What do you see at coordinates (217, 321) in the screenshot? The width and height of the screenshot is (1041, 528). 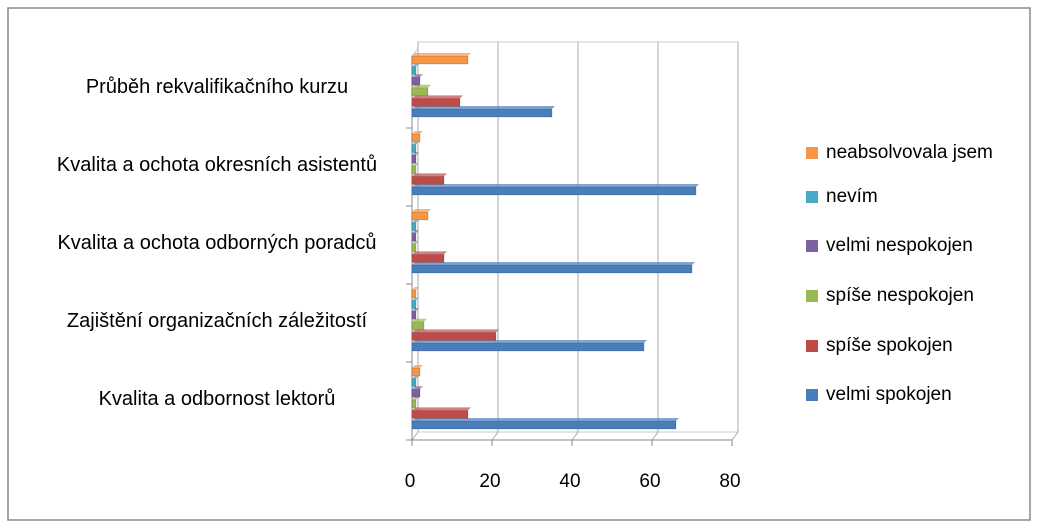 I see `category-label: Zajištění organizačních záležitostí` at bounding box center [217, 321].